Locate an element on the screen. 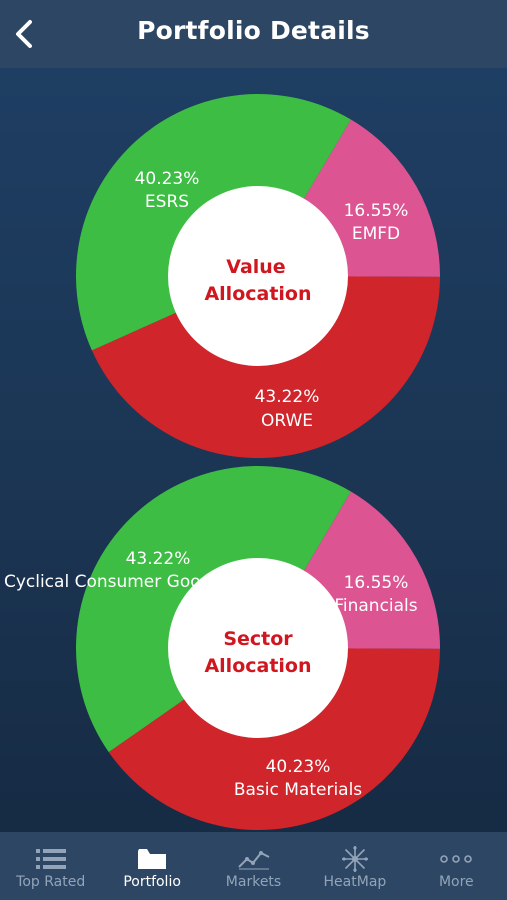  tab-label-top-rated: Top Rated is located at coordinates (51, 882).